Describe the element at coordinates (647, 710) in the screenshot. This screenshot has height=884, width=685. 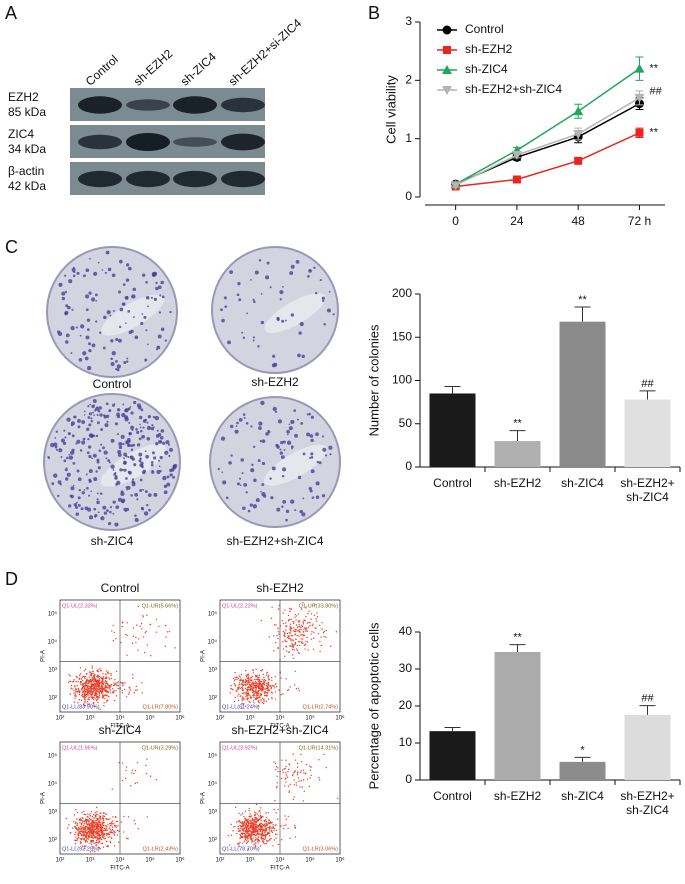
I see `error-bar` at that location.